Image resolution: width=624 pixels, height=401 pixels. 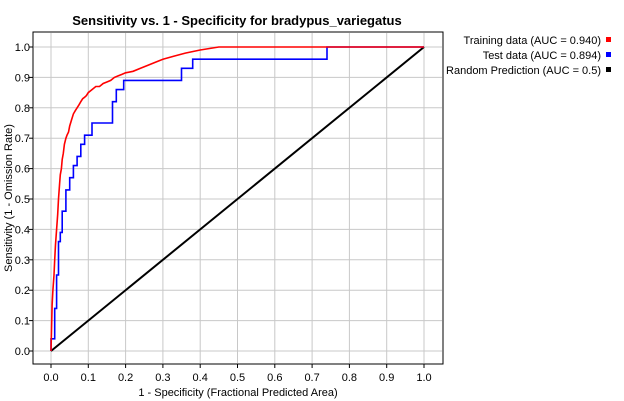 I want to click on x-tick-label: 0.1, so click(x=88, y=378).